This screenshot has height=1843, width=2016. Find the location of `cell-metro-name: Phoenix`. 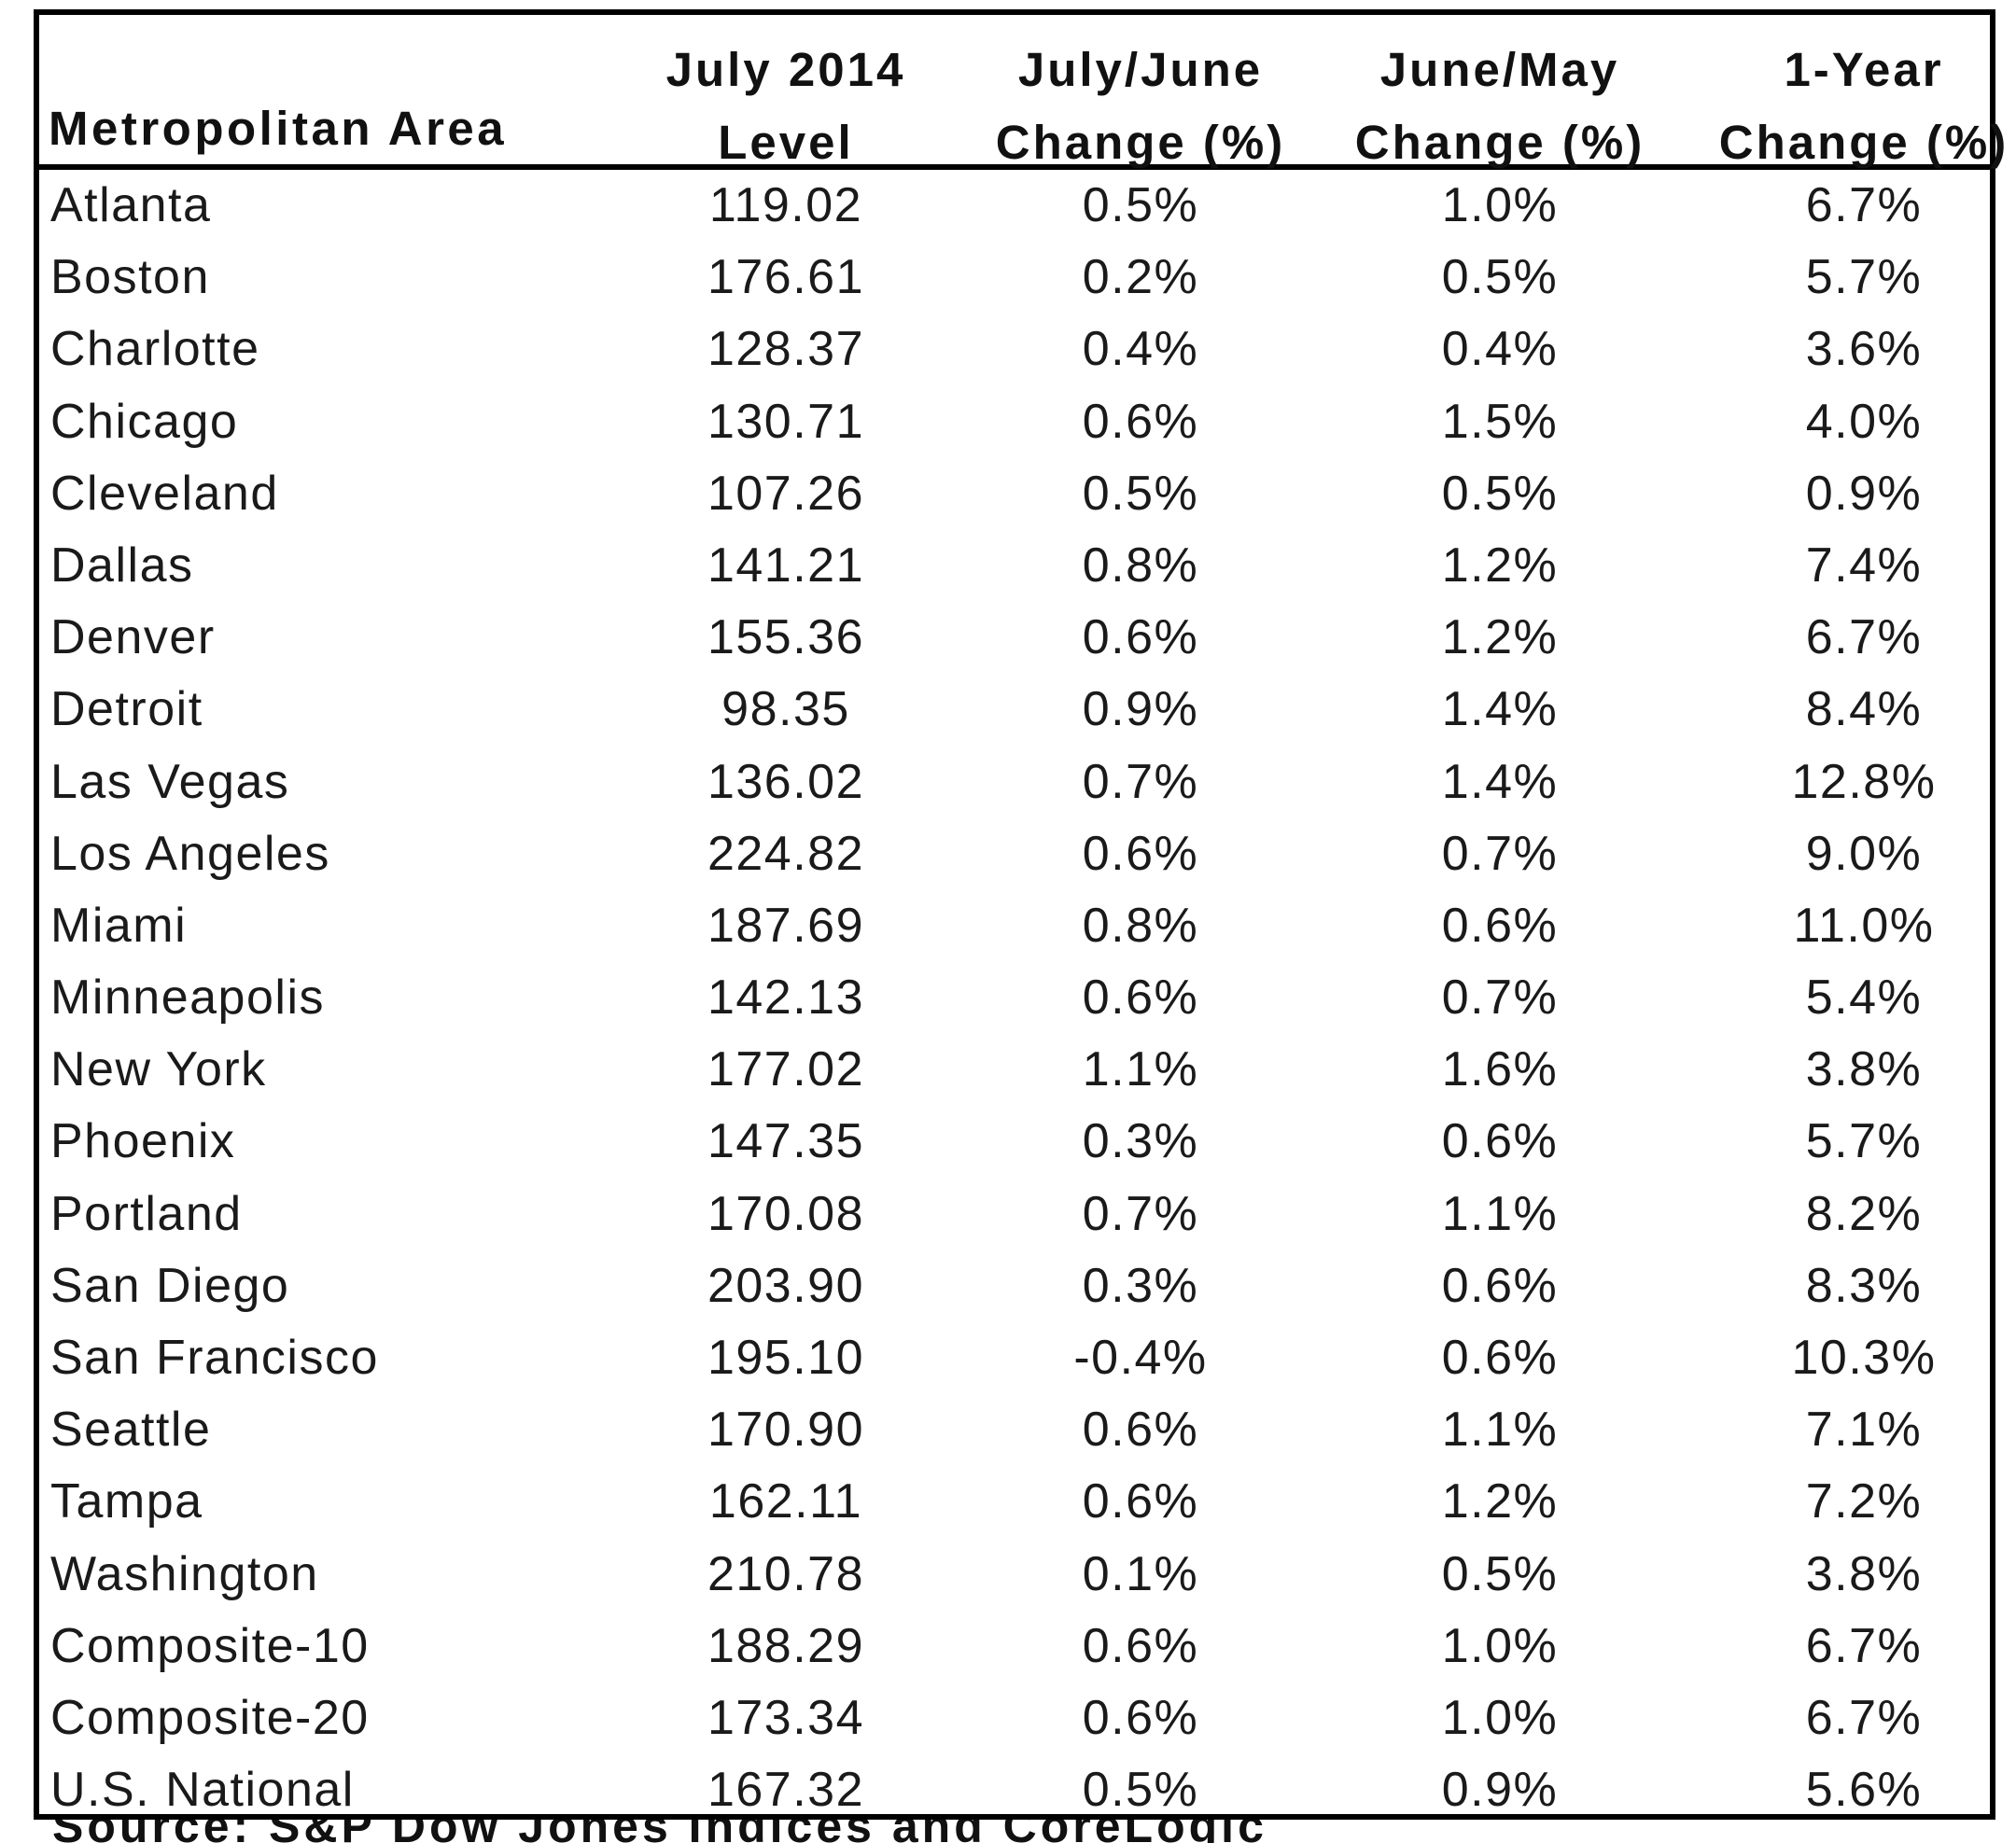

cell-metro-name: Phoenix is located at coordinates (143, 1141).